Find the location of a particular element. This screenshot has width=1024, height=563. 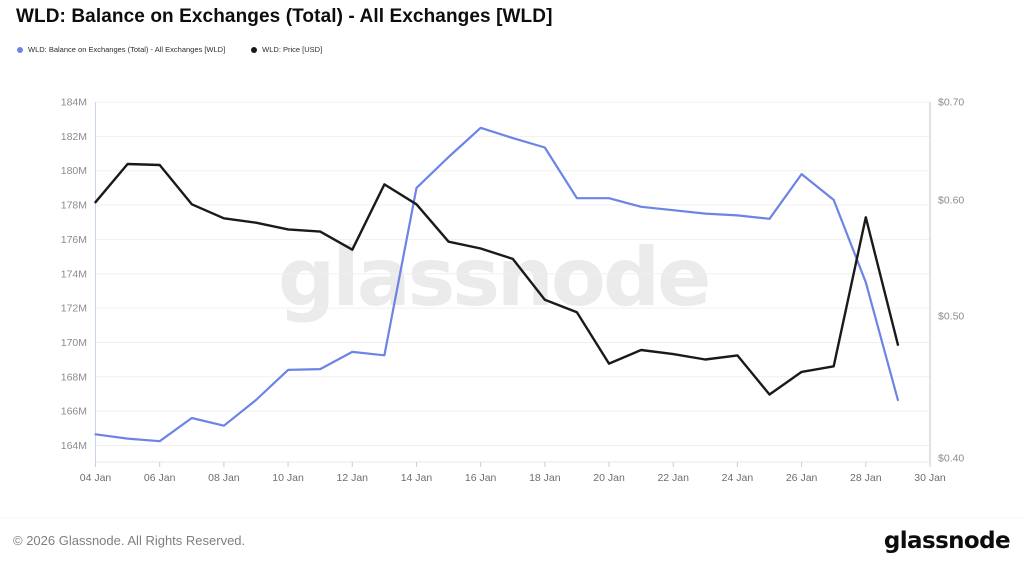

y-left-tick-label: 180M is located at coordinates (74, 171).